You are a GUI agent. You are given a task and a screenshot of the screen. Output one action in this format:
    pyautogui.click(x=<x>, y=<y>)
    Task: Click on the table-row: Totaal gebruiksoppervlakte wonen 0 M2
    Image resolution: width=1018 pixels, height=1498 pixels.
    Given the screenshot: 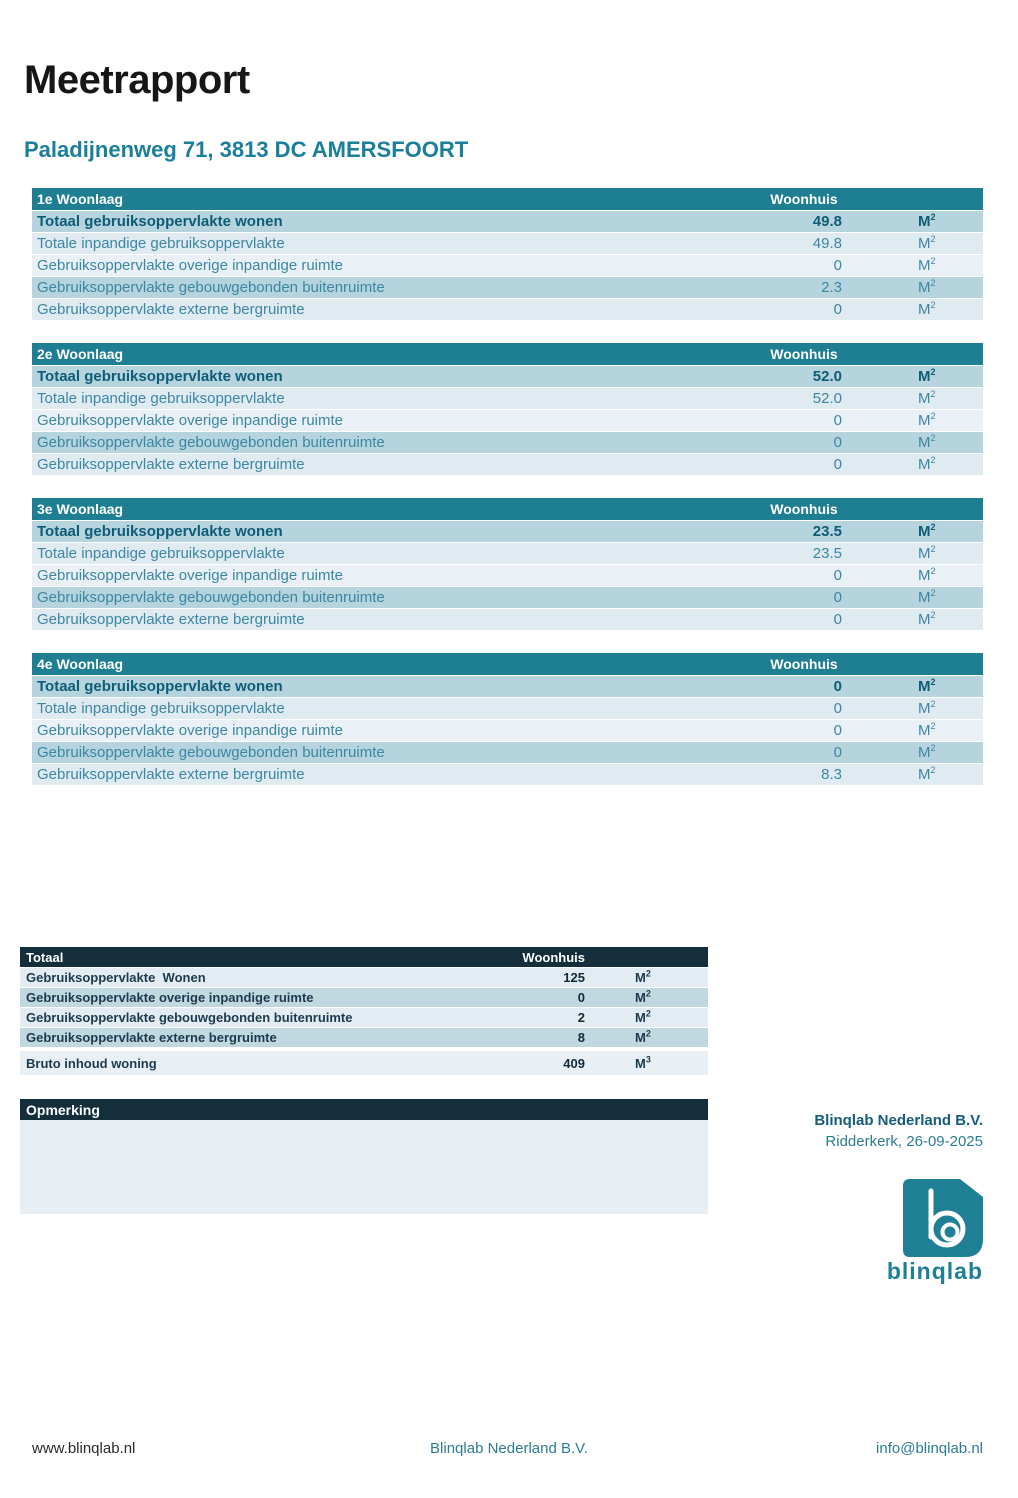 What is the action you would take?
    pyautogui.click(x=507, y=686)
    